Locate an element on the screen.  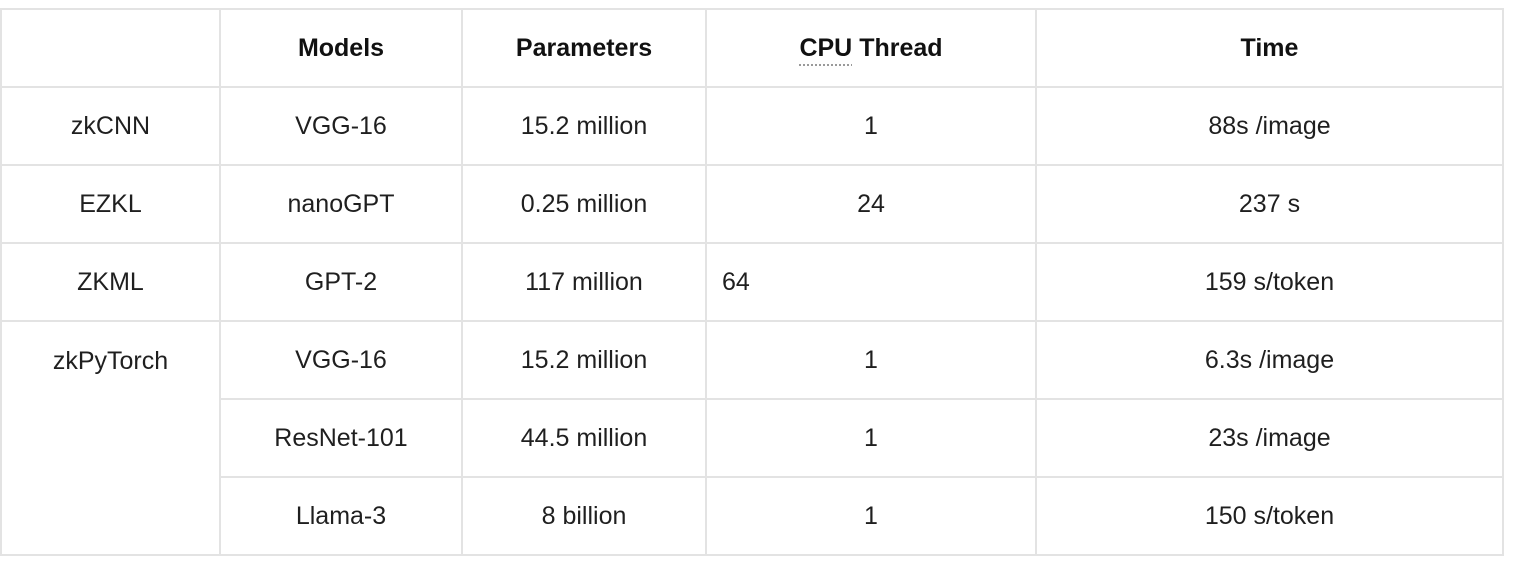
cell-model: ResNet-101 is located at coordinates (341, 438).